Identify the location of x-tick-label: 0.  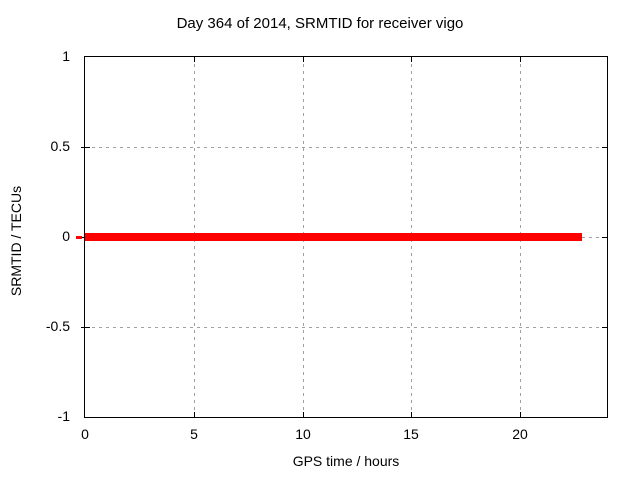
(85, 434).